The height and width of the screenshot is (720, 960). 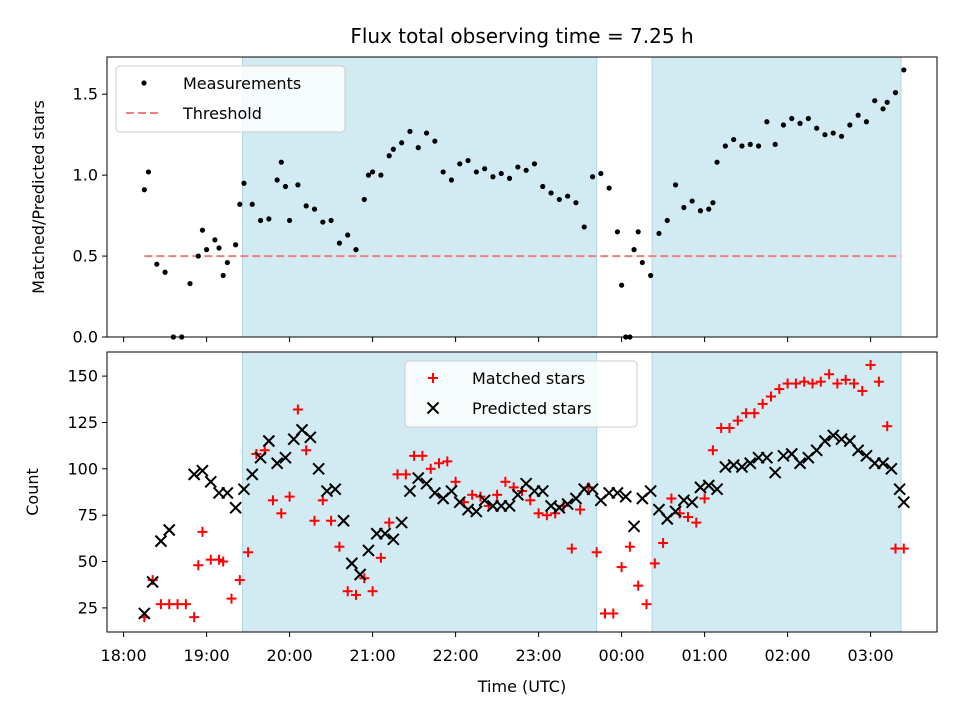 What do you see at coordinates (776, 197) in the screenshot?
I see `shaded-interval` at bounding box center [776, 197].